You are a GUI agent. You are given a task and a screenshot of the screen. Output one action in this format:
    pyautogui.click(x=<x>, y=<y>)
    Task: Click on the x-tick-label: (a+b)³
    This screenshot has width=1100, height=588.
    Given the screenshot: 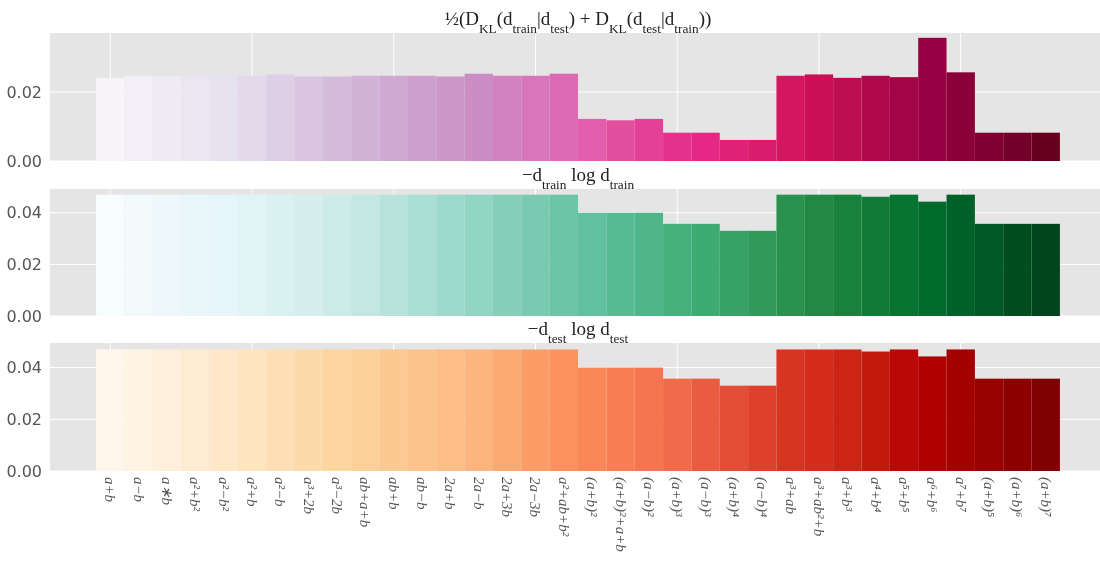 What is the action you would take?
    pyautogui.click(x=677, y=497)
    